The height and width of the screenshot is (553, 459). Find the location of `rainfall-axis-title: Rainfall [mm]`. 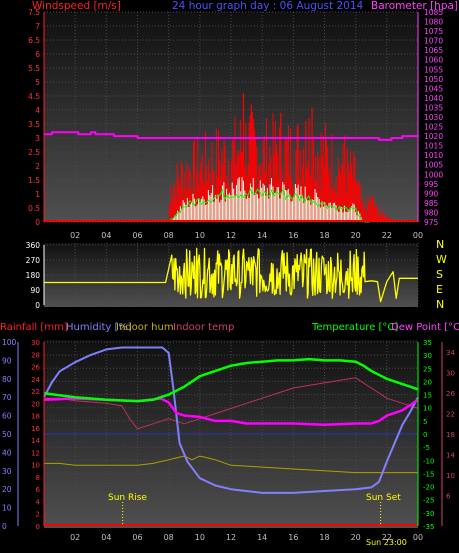

rainfall-axis-title: Rainfall [mm] is located at coordinates (34, 327).